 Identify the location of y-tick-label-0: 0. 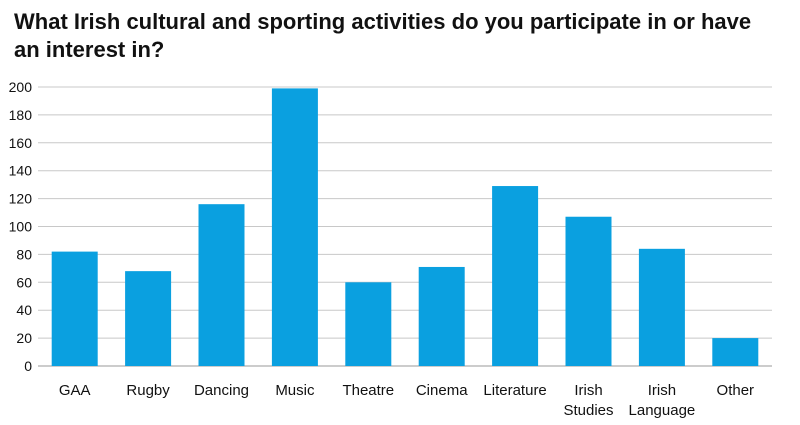
(28, 366).